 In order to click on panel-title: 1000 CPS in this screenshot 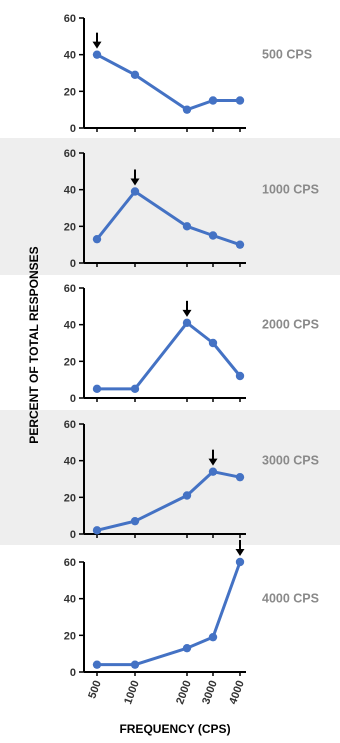, I will do `click(290, 189)`.